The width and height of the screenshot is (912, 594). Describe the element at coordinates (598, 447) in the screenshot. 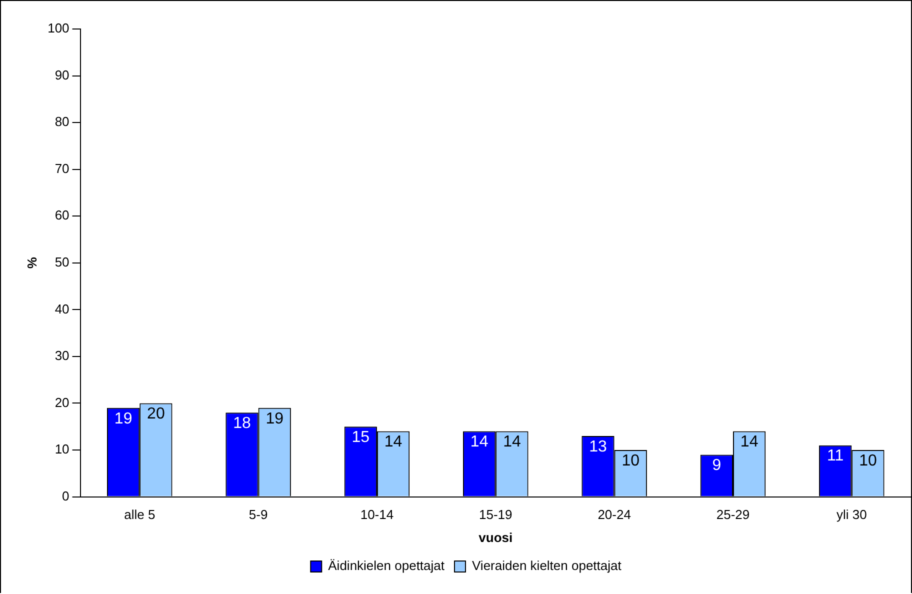

I see `data-label: 13` at that location.